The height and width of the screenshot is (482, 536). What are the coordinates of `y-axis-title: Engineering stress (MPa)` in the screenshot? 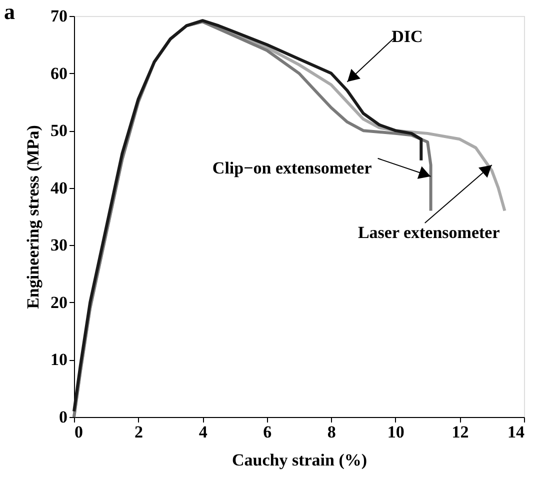 It's located at (33, 217).